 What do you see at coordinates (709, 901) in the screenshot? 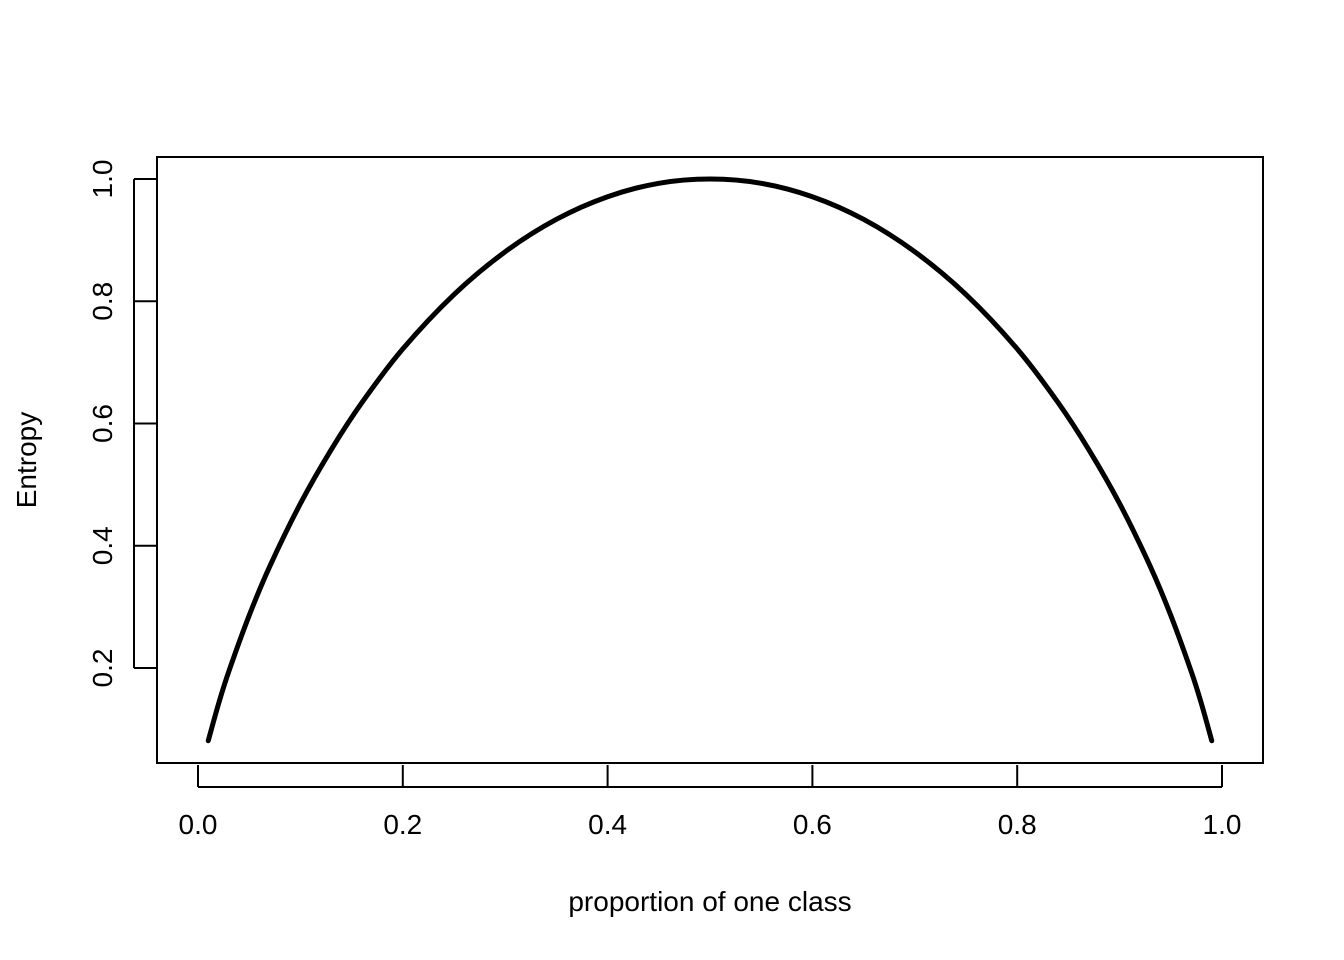
I see `x-axis-title: proportion of one class` at bounding box center [709, 901].